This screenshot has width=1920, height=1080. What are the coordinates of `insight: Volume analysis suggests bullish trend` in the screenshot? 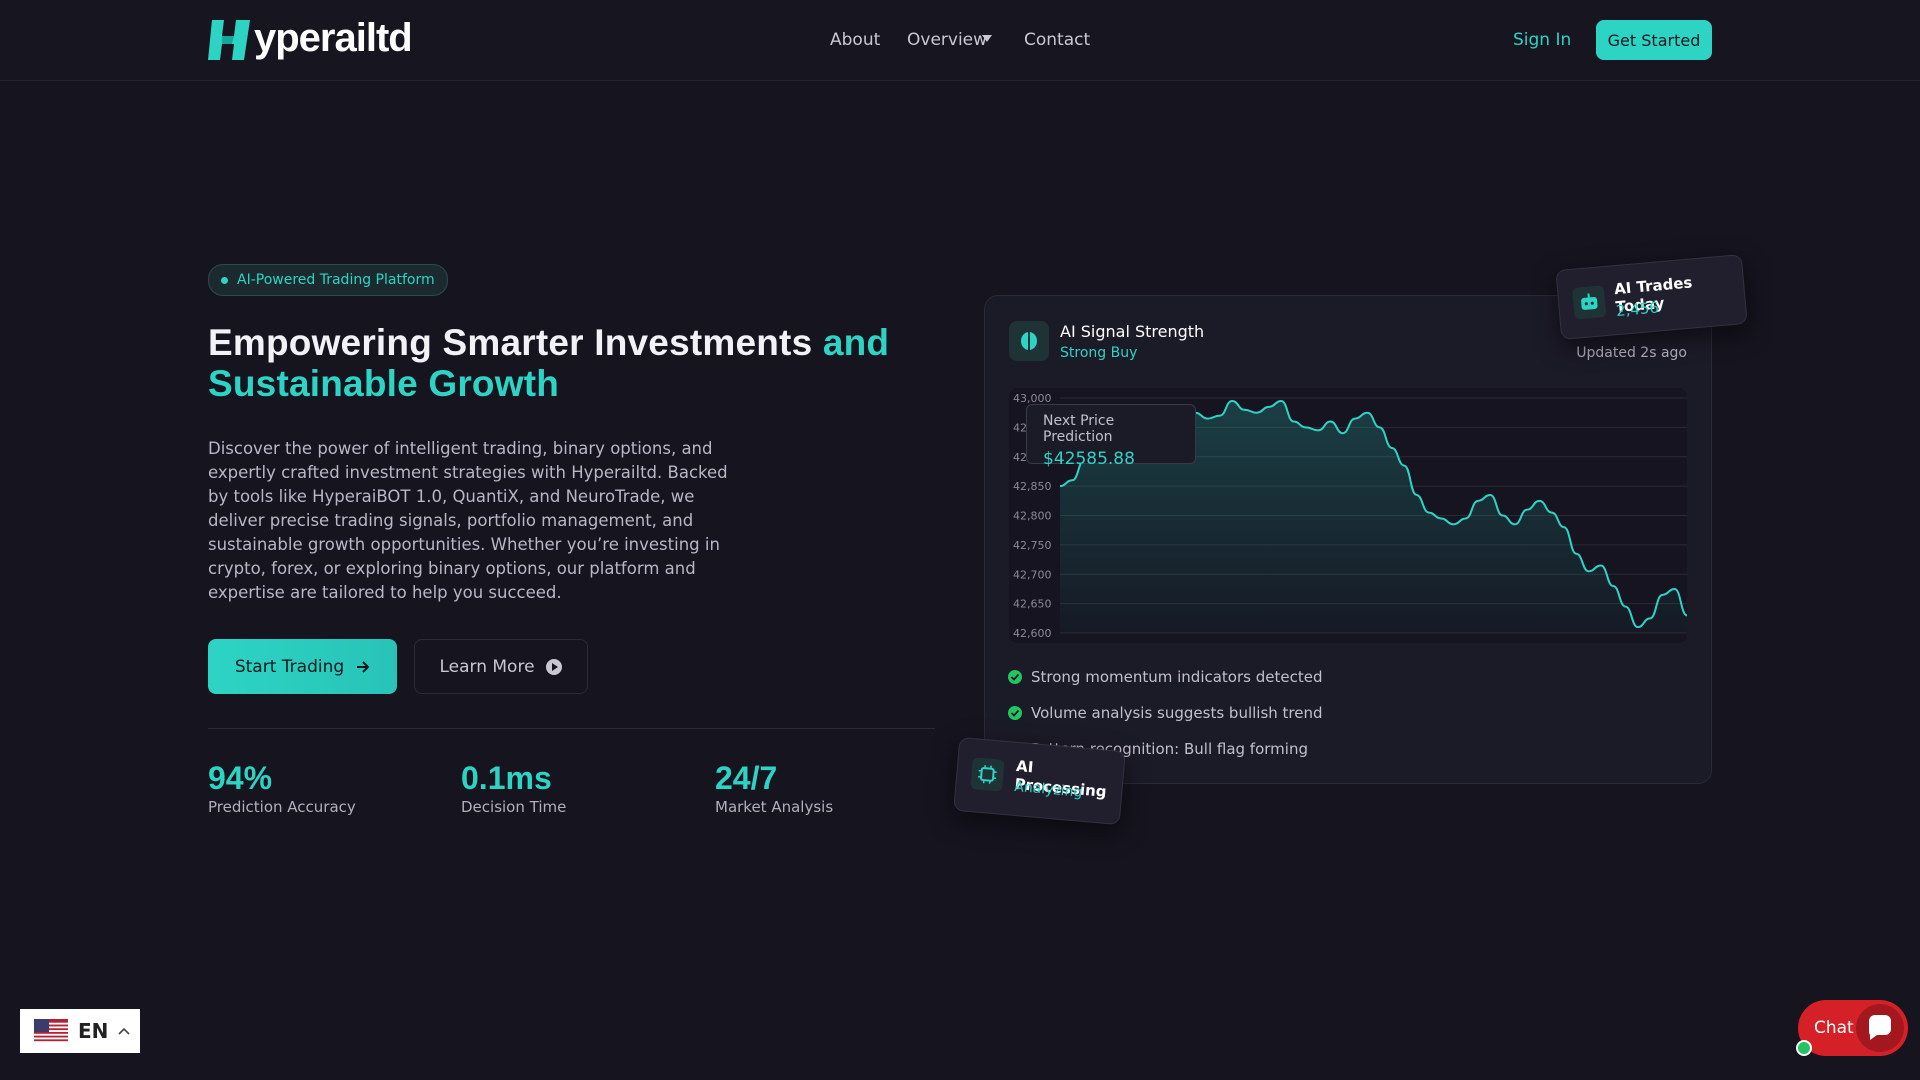 It's located at (1177, 713).